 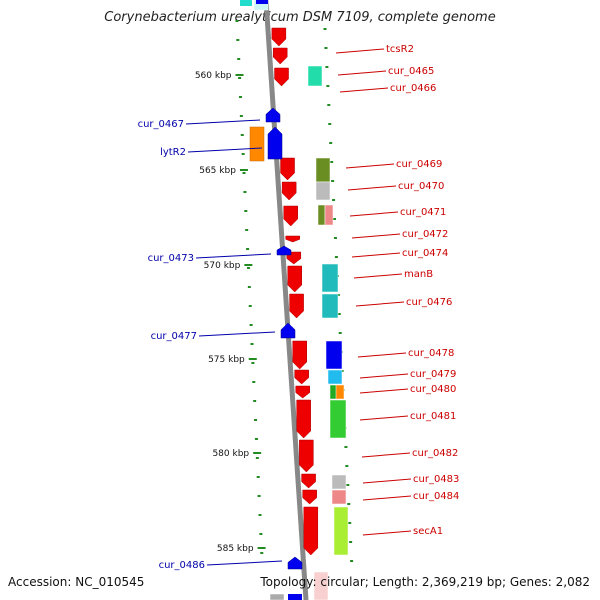 I want to click on gene-label: cur_0484, so click(x=436, y=496).